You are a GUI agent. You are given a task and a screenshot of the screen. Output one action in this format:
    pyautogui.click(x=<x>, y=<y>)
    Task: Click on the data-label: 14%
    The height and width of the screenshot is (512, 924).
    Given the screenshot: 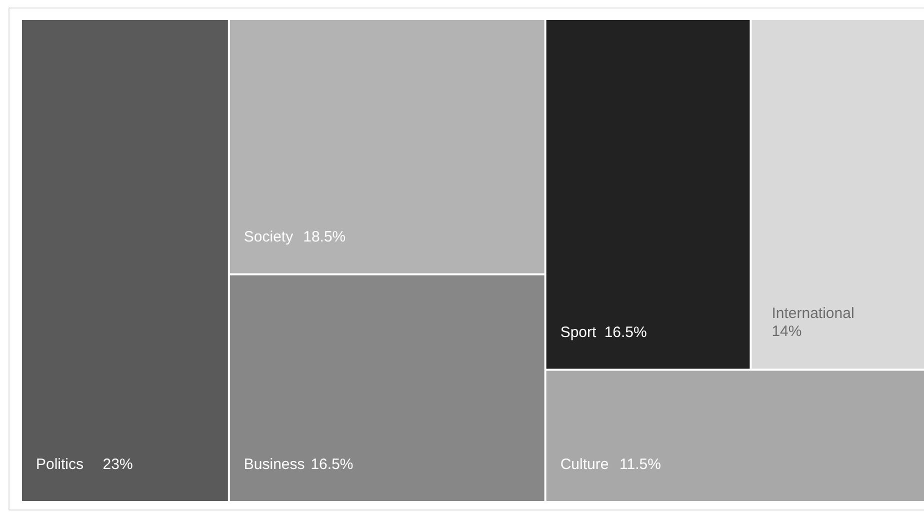 What is the action you would take?
    pyautogui.click(x=787, y=331)
    